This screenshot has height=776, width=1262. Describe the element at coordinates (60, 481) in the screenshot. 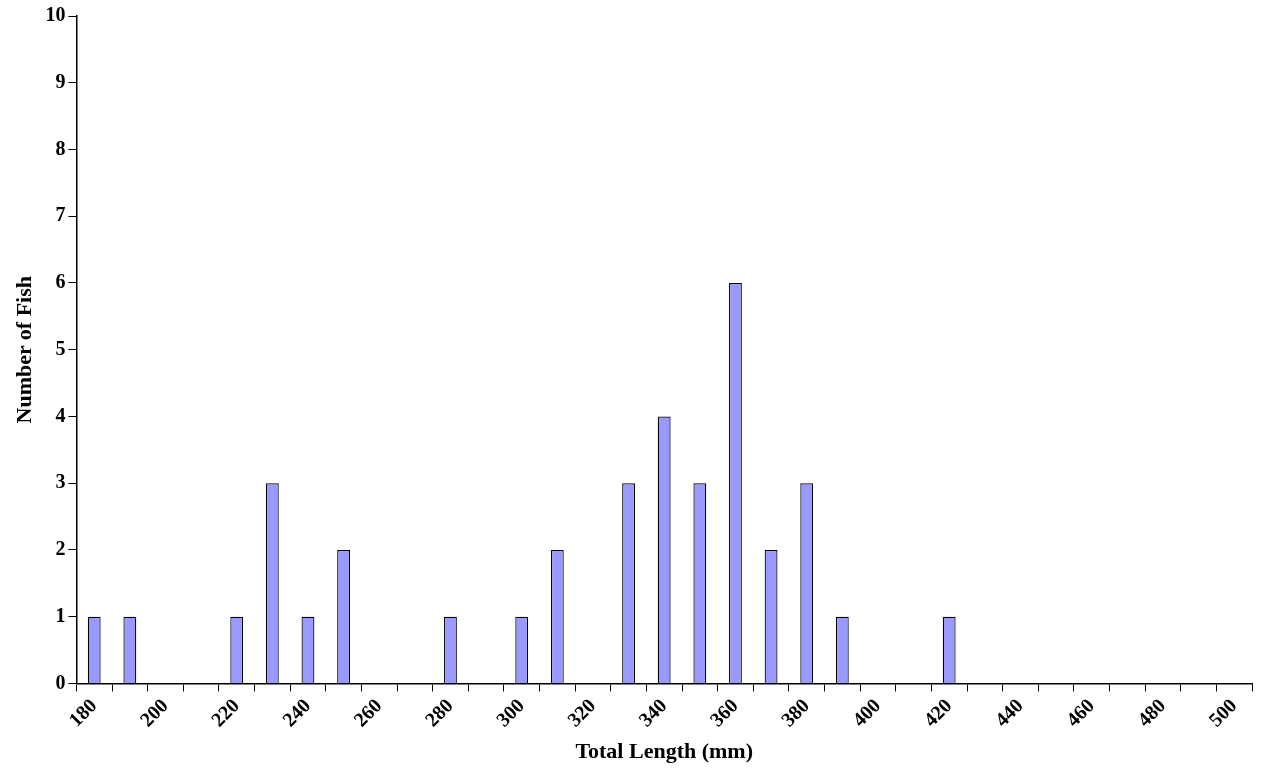

I see `y-tick-label: 3` at that location.